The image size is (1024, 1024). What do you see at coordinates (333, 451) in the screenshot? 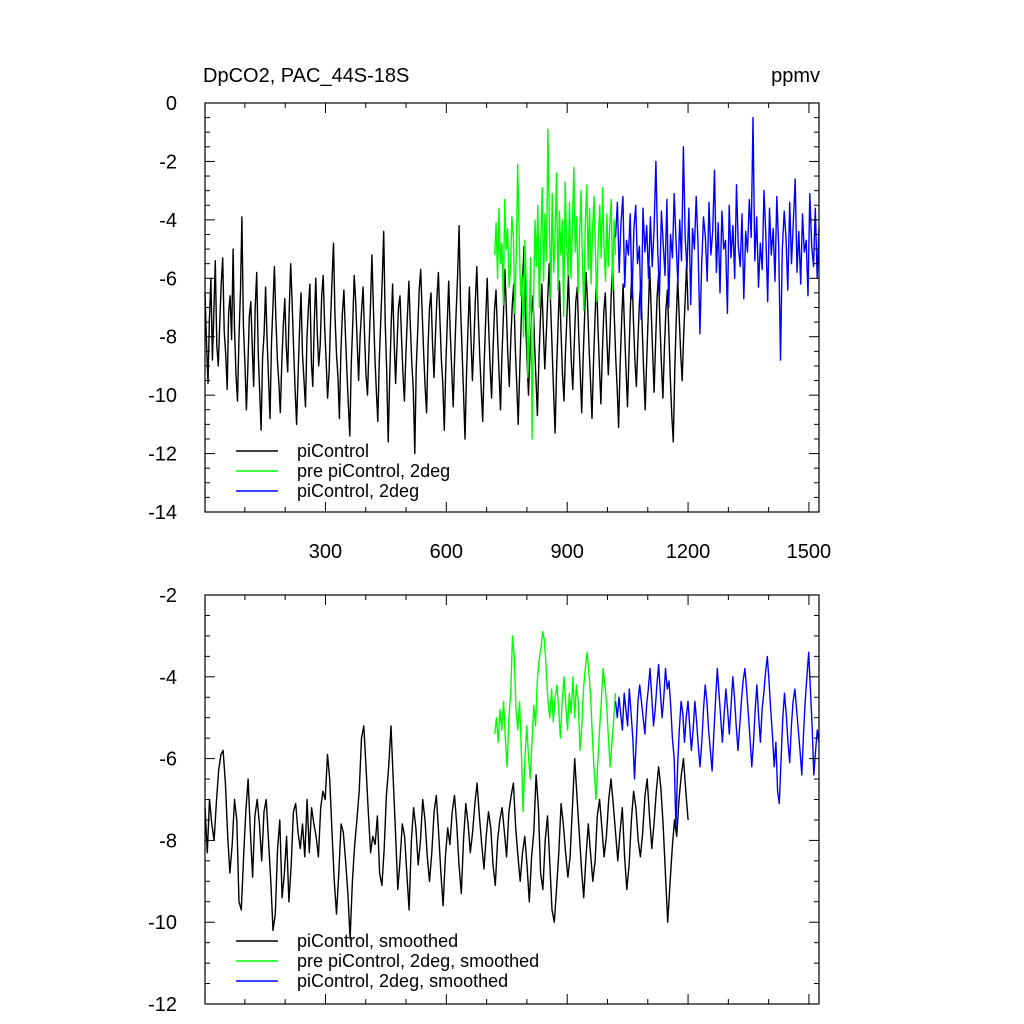
I see `top-legend-label-0: piControl` at bounding box center [333, 451].